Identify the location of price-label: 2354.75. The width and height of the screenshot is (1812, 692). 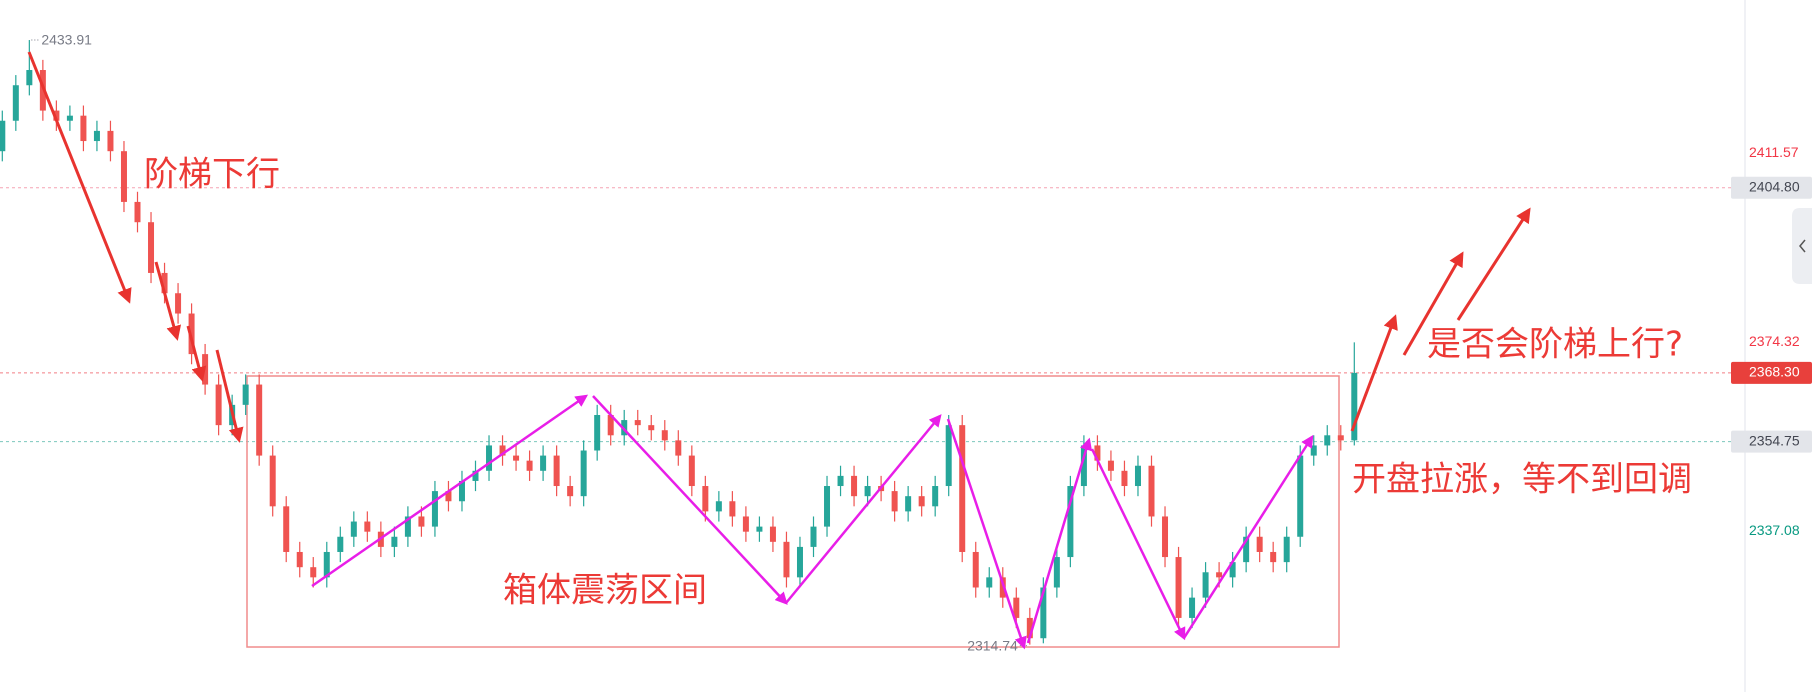
(1774, 440).